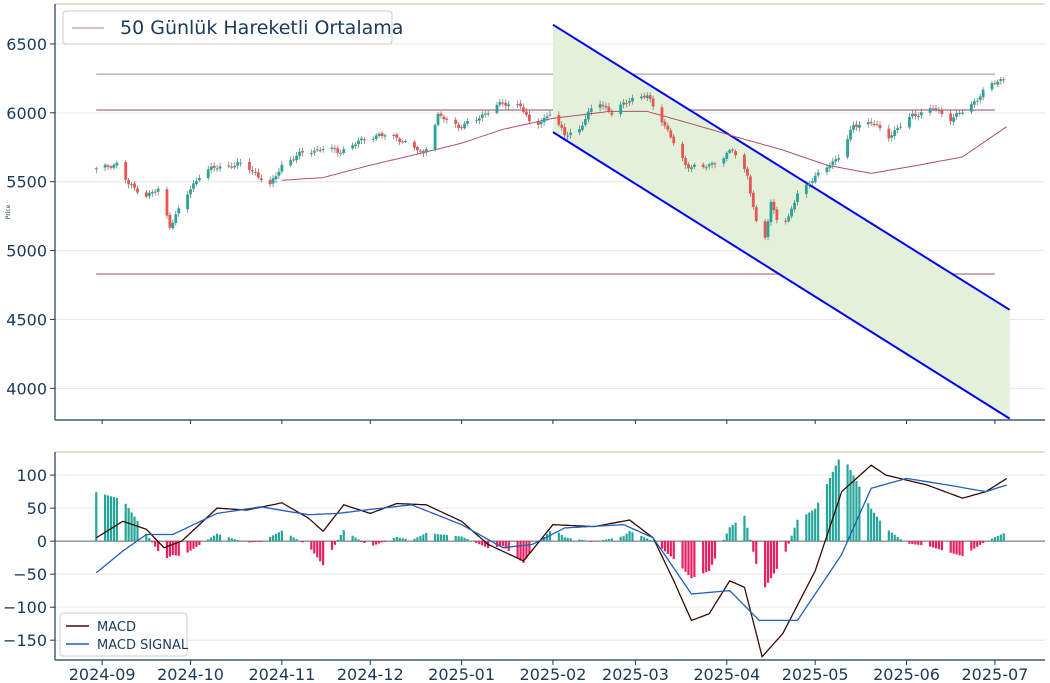  Describe the element at coordinates (123, 634) in the screenshot. I see `macd-legend-box` at that location.